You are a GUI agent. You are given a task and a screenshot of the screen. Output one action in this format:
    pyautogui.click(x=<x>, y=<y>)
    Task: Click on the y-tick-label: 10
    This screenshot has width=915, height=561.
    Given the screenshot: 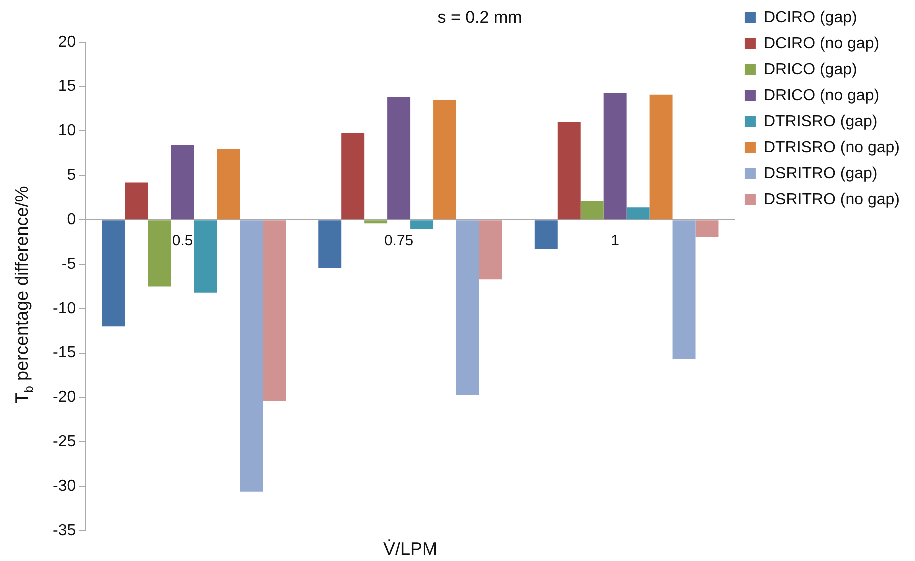 What is the action you would take?
    pyautogui.click(x=67, y=131)
    